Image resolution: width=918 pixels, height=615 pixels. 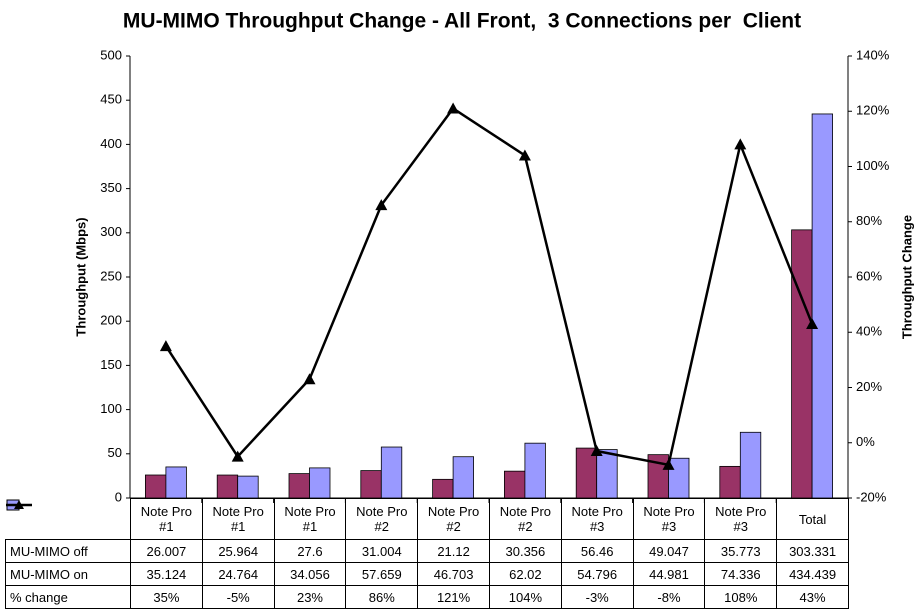 I want to click on y2-tick-label: -20%, so click(x=871, y=496).